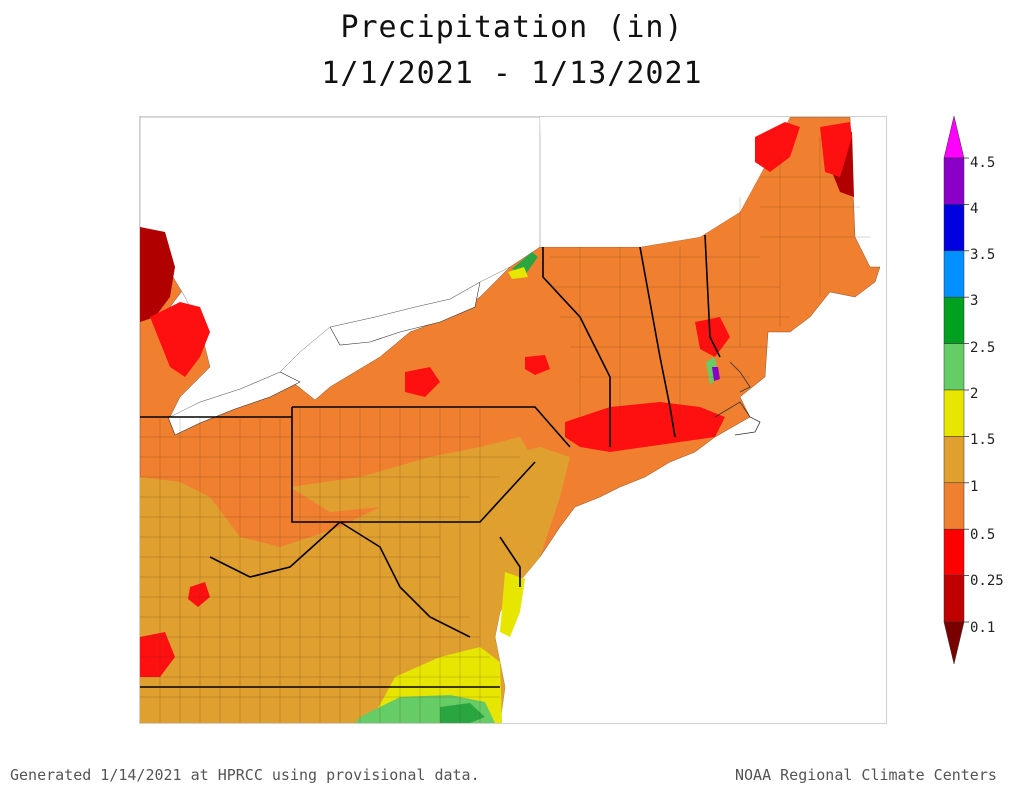 The width and height of the screenshot is (1024, 791). What do you see at coordinates (512, 27) in the screenshot?
I see `map-title: Precipitation (in)` at bounding box center [512, 27].